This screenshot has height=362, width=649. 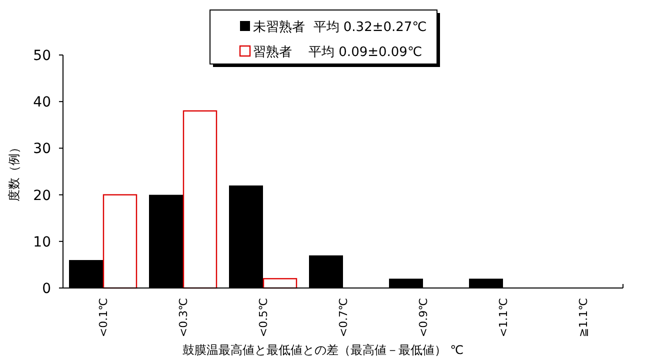 What do you see at coordinates (323, 350) in the screenshot?
I see `x-axis-title: 鼓膜温最高値と最低値との差（最高値－最低値） ℃` at bounding box center [323, 350].